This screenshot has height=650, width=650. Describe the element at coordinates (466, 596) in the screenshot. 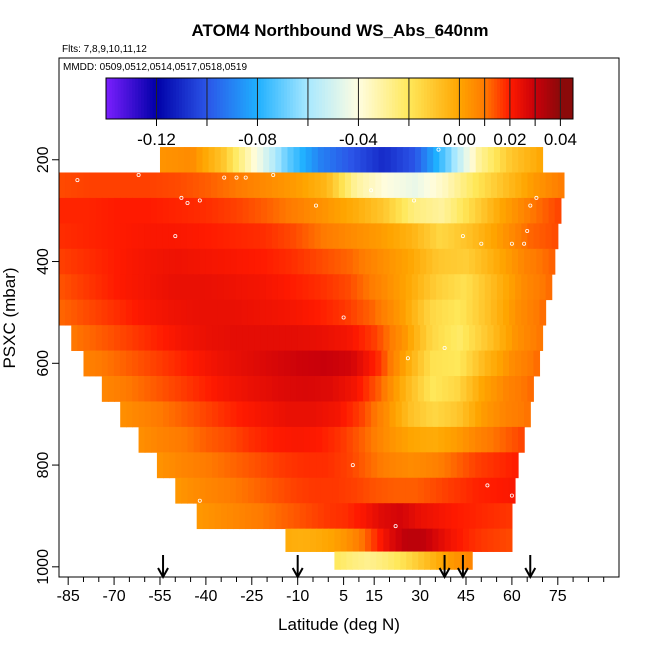

I see `x-tick-label: 45` at that location.